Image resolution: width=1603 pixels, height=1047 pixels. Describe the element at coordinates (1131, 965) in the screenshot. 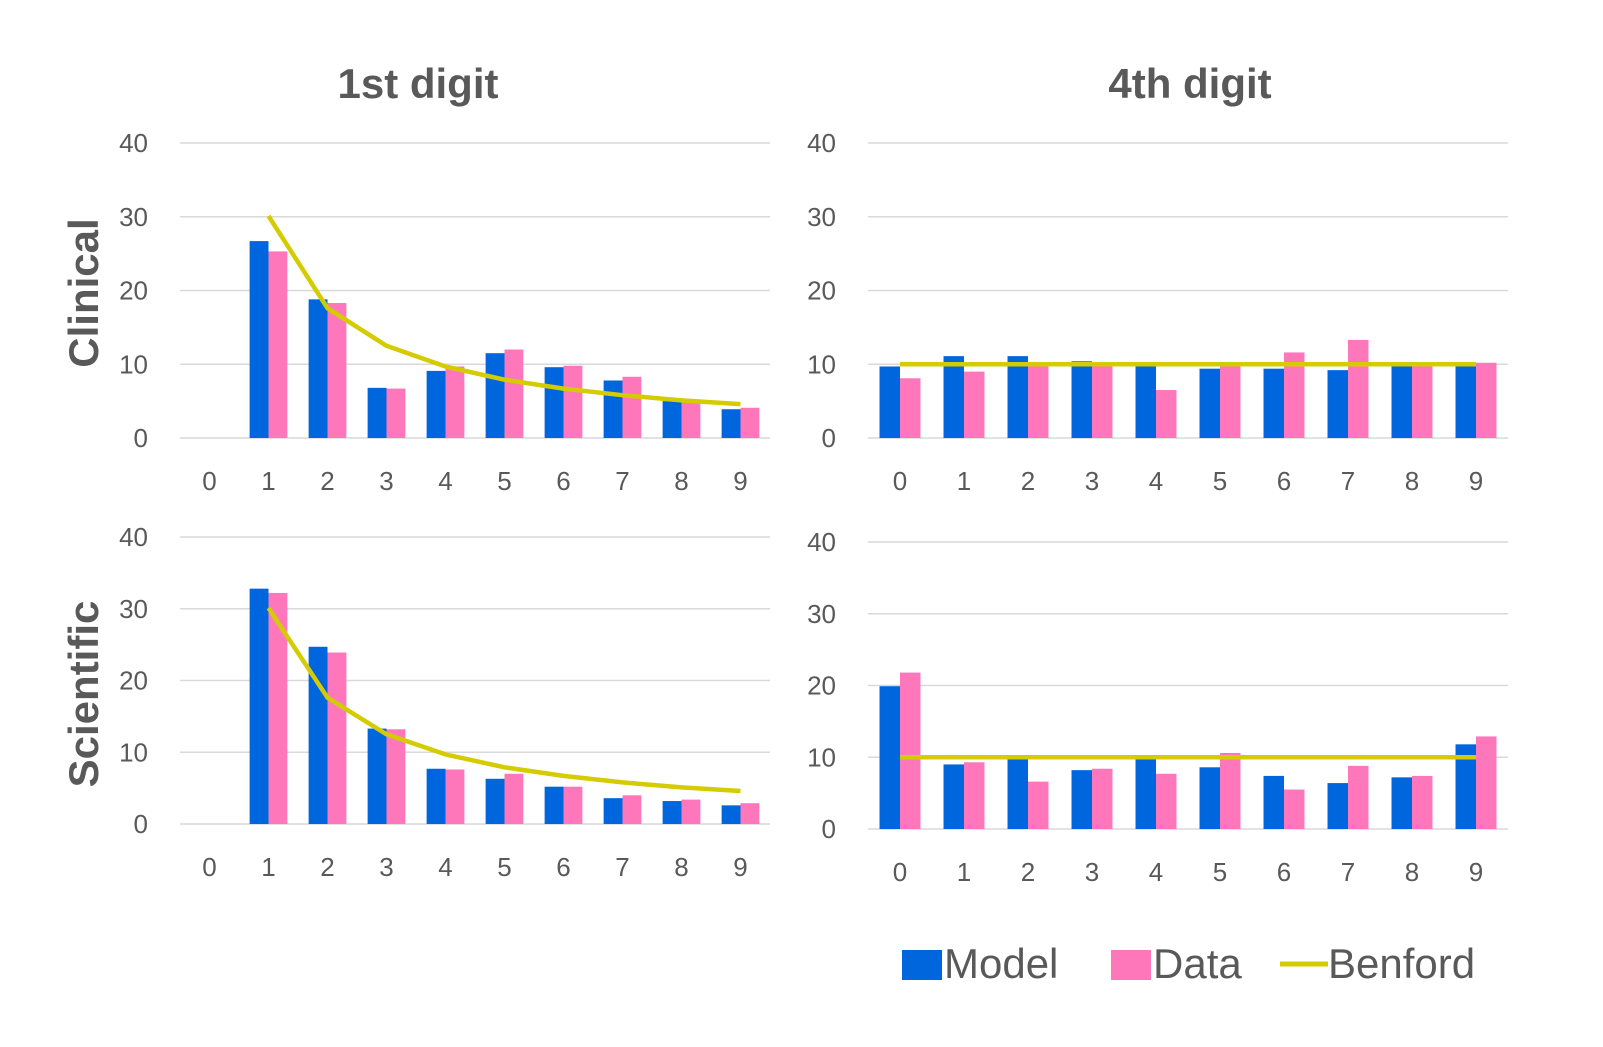

I see `legend-data-swatch` at that location.